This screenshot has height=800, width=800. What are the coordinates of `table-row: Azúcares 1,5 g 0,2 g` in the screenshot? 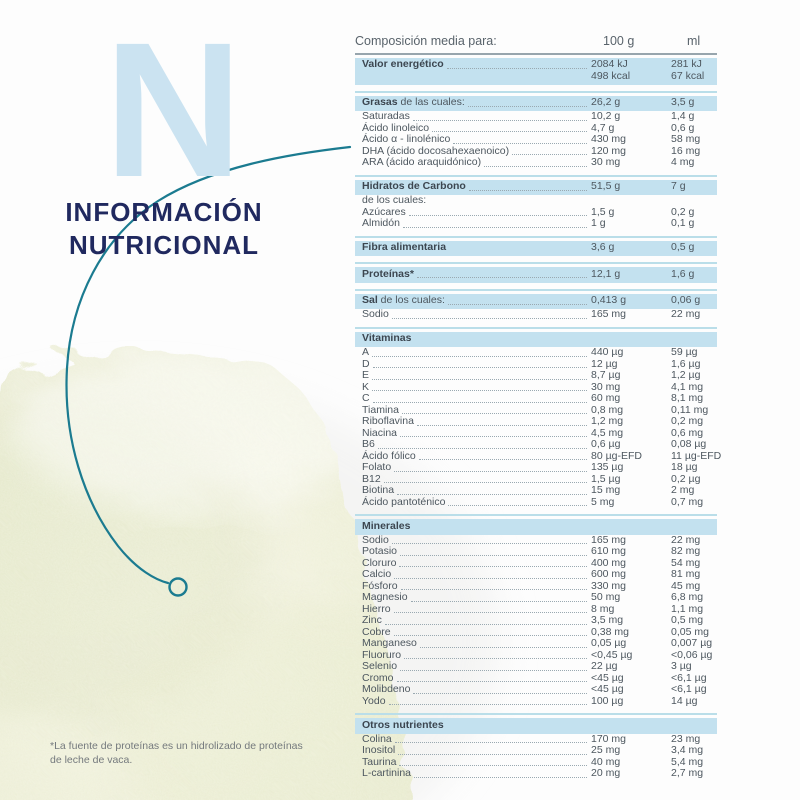 It's located at (528, 211).